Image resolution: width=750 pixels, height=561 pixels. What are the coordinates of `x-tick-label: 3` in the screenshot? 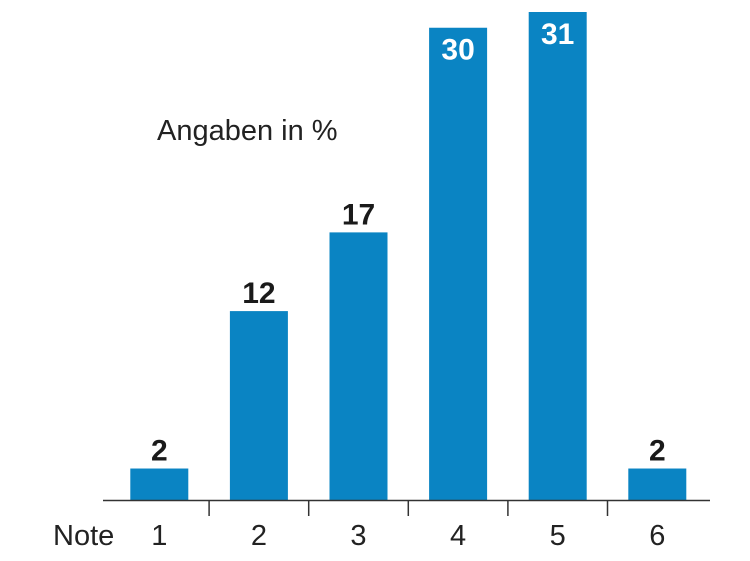 It's located at (358, 536).